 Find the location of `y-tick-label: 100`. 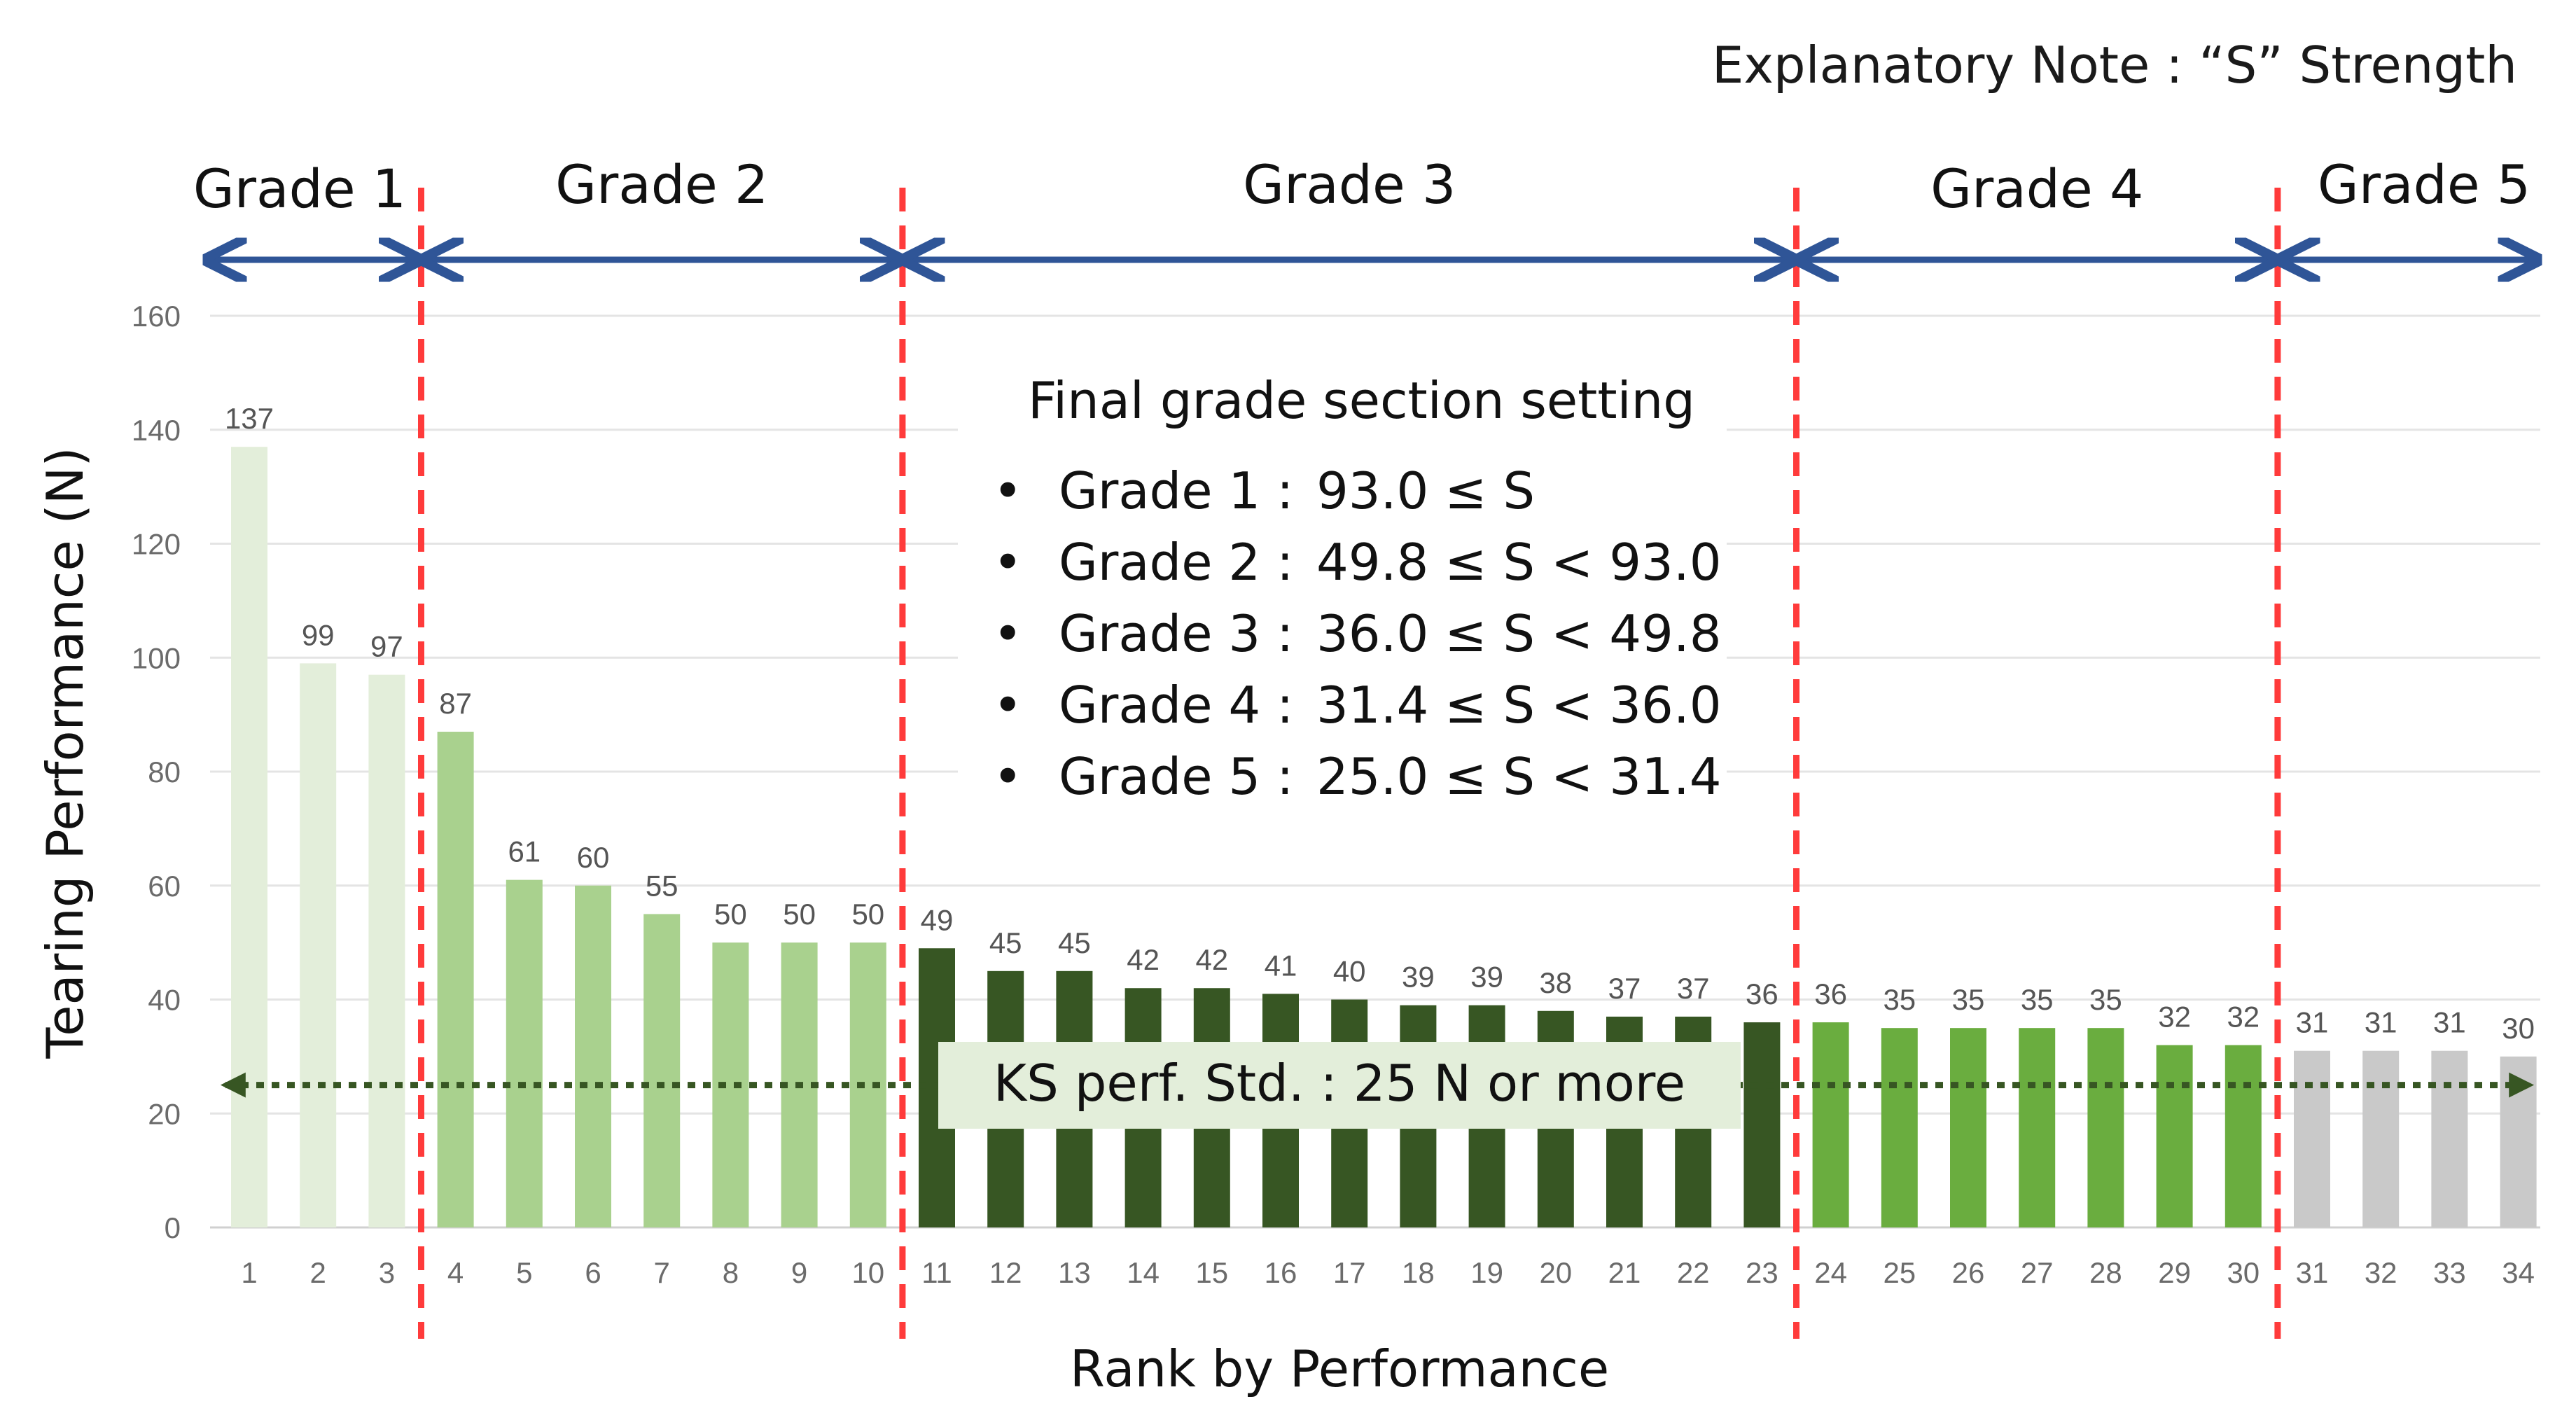

y-tick-label: 100 is located at coordinates (156, 658).